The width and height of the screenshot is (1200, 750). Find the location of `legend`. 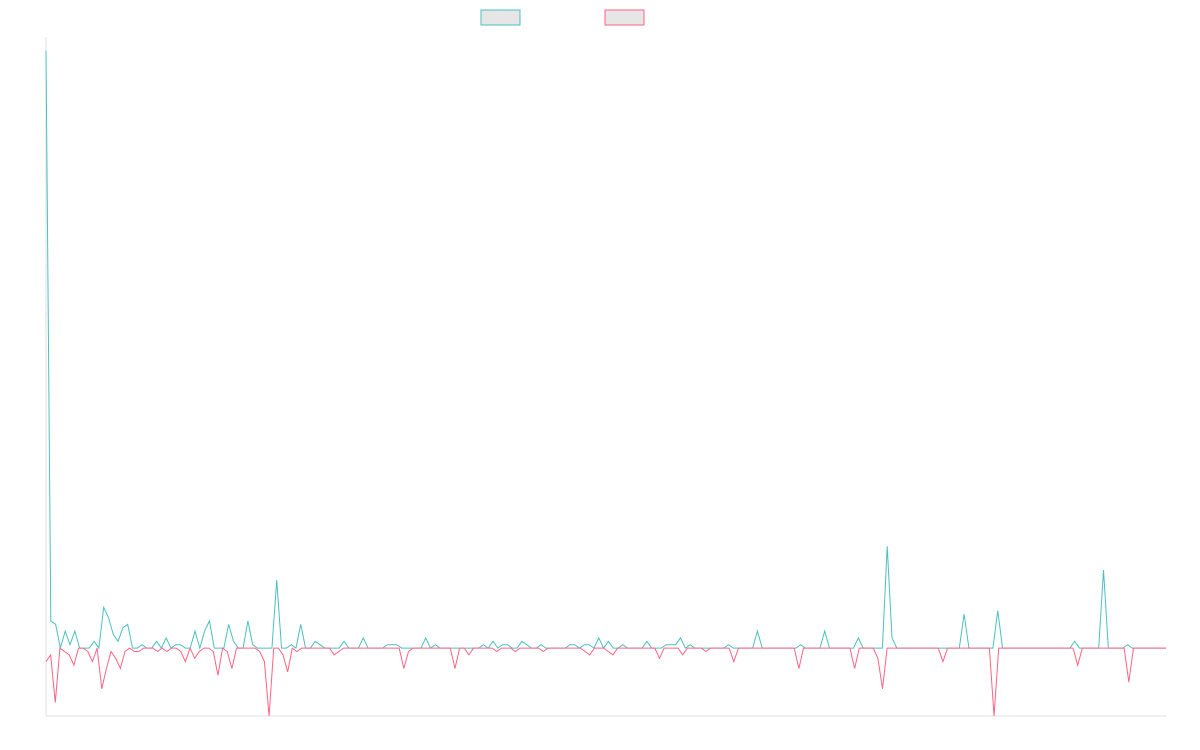

legend is located at coordinates (562, 17).